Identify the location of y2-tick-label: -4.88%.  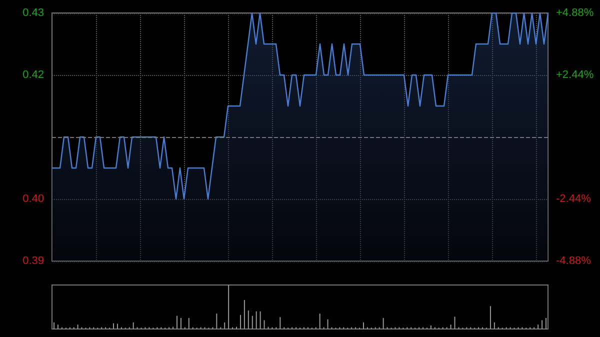
(574, 261).